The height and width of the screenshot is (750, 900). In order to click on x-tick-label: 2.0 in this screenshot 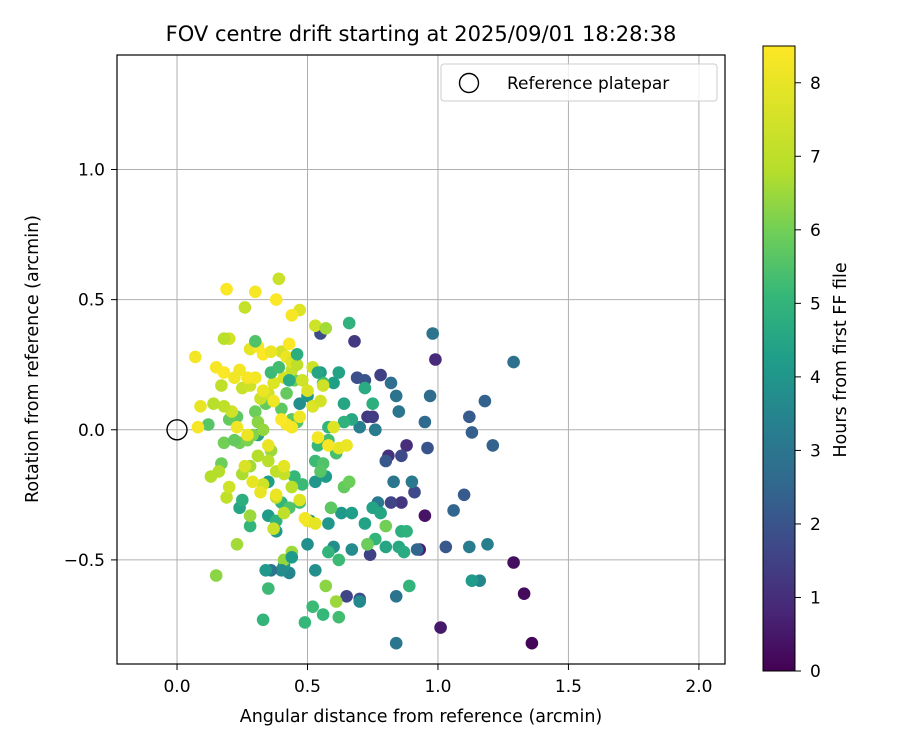, I will do `click(698, 687)`.